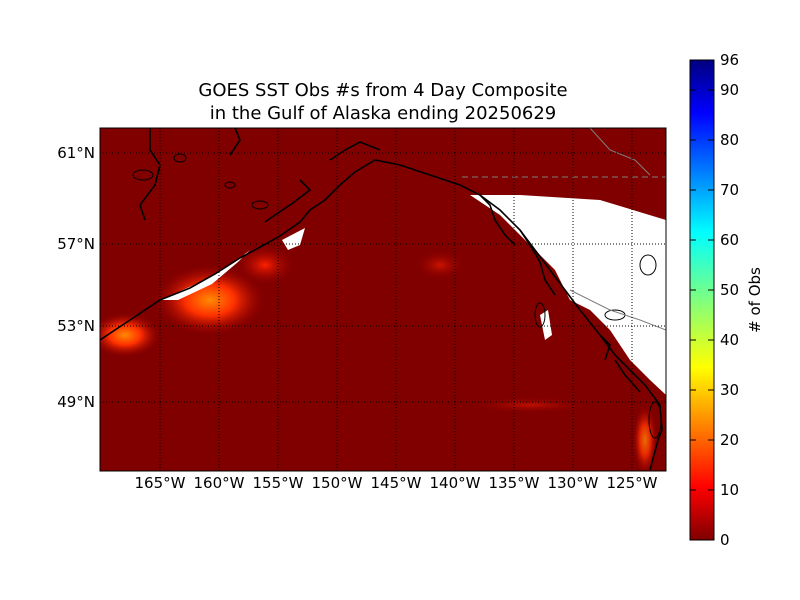 This screenshot has width=800, height=600. What do you see at coordinates (76, 244) in the screenshot?
I see `lat-label-57: 57°N` at bounding box center [76, 244].